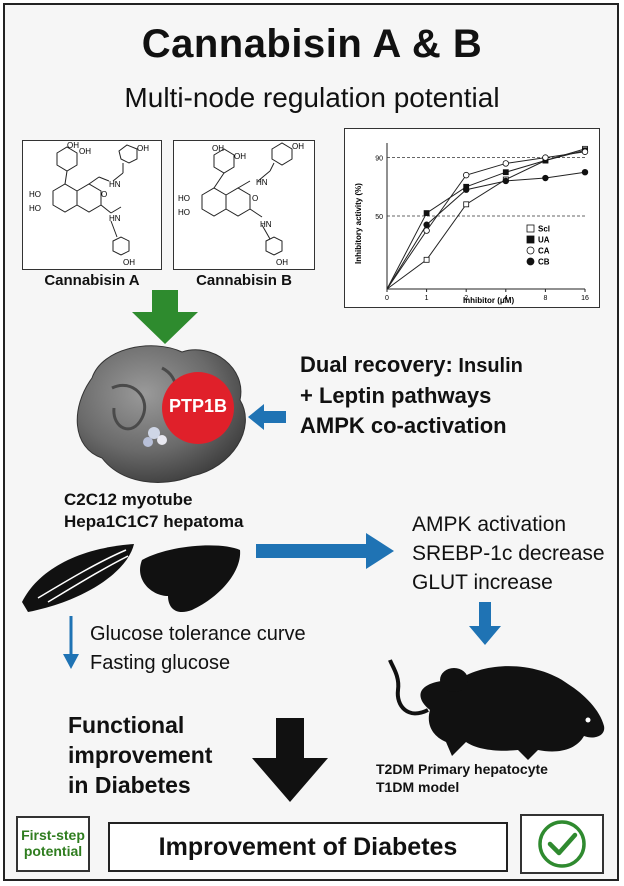 This screenshot has width=624, height=886. I want to click on cannabisin-a-label: Cannabisin A, so click(92, 280).